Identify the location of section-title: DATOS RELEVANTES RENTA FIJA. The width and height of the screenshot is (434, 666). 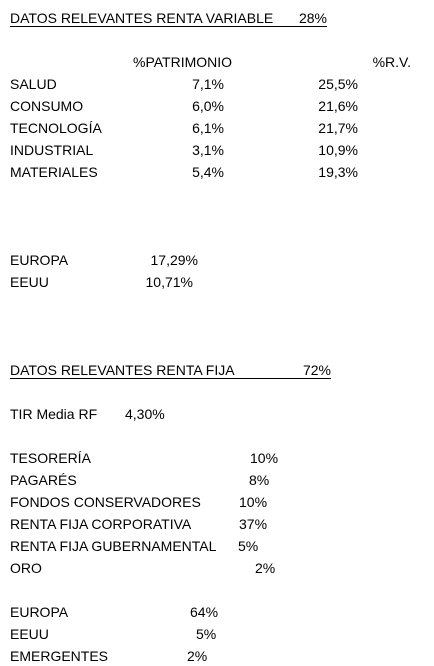
(122, 370).